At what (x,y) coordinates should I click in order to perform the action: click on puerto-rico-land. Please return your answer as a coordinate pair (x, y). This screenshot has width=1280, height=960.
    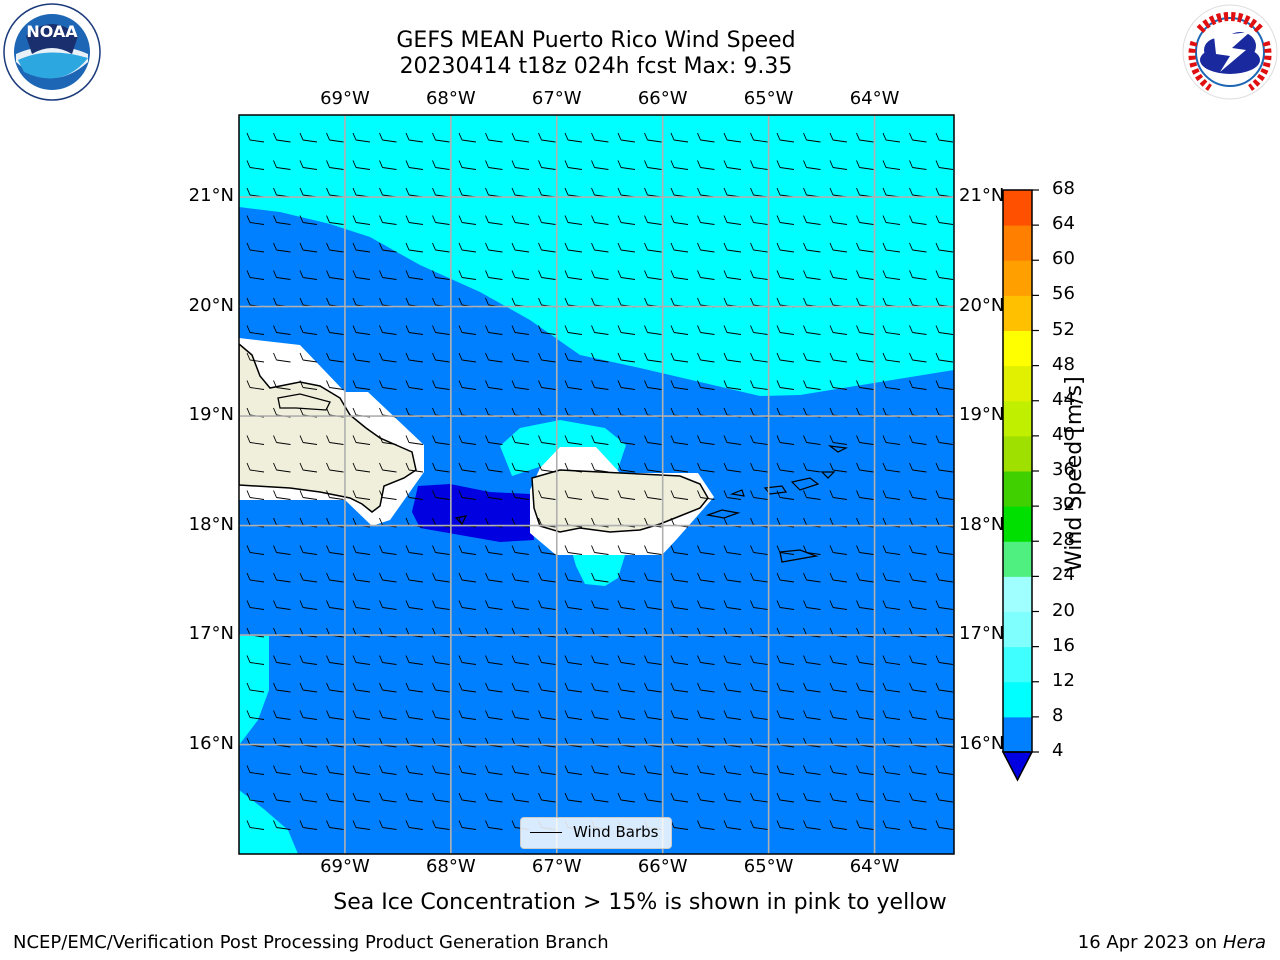
    Looking at the image, I should click on (620, 501).